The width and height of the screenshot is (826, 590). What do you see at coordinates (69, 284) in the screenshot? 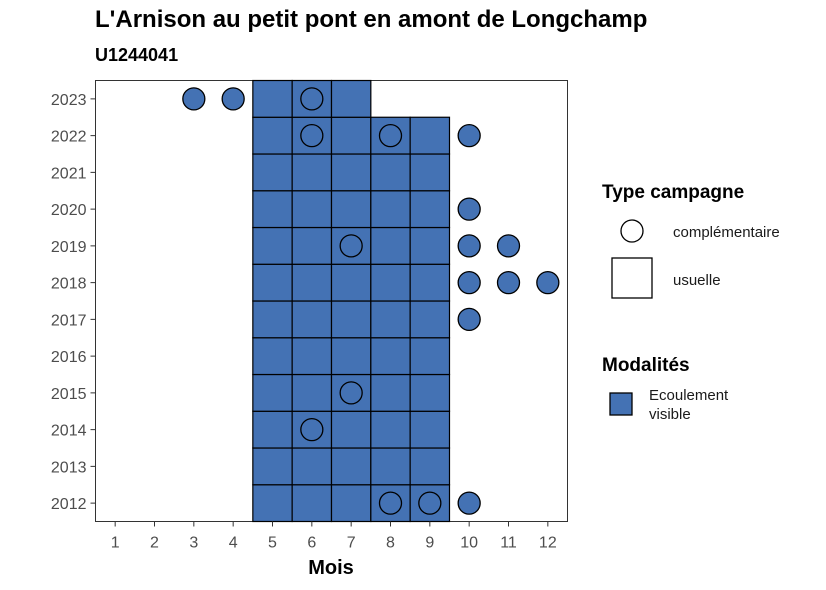
I see `y-tick-label: 2018` at bounding box center [69, 284].